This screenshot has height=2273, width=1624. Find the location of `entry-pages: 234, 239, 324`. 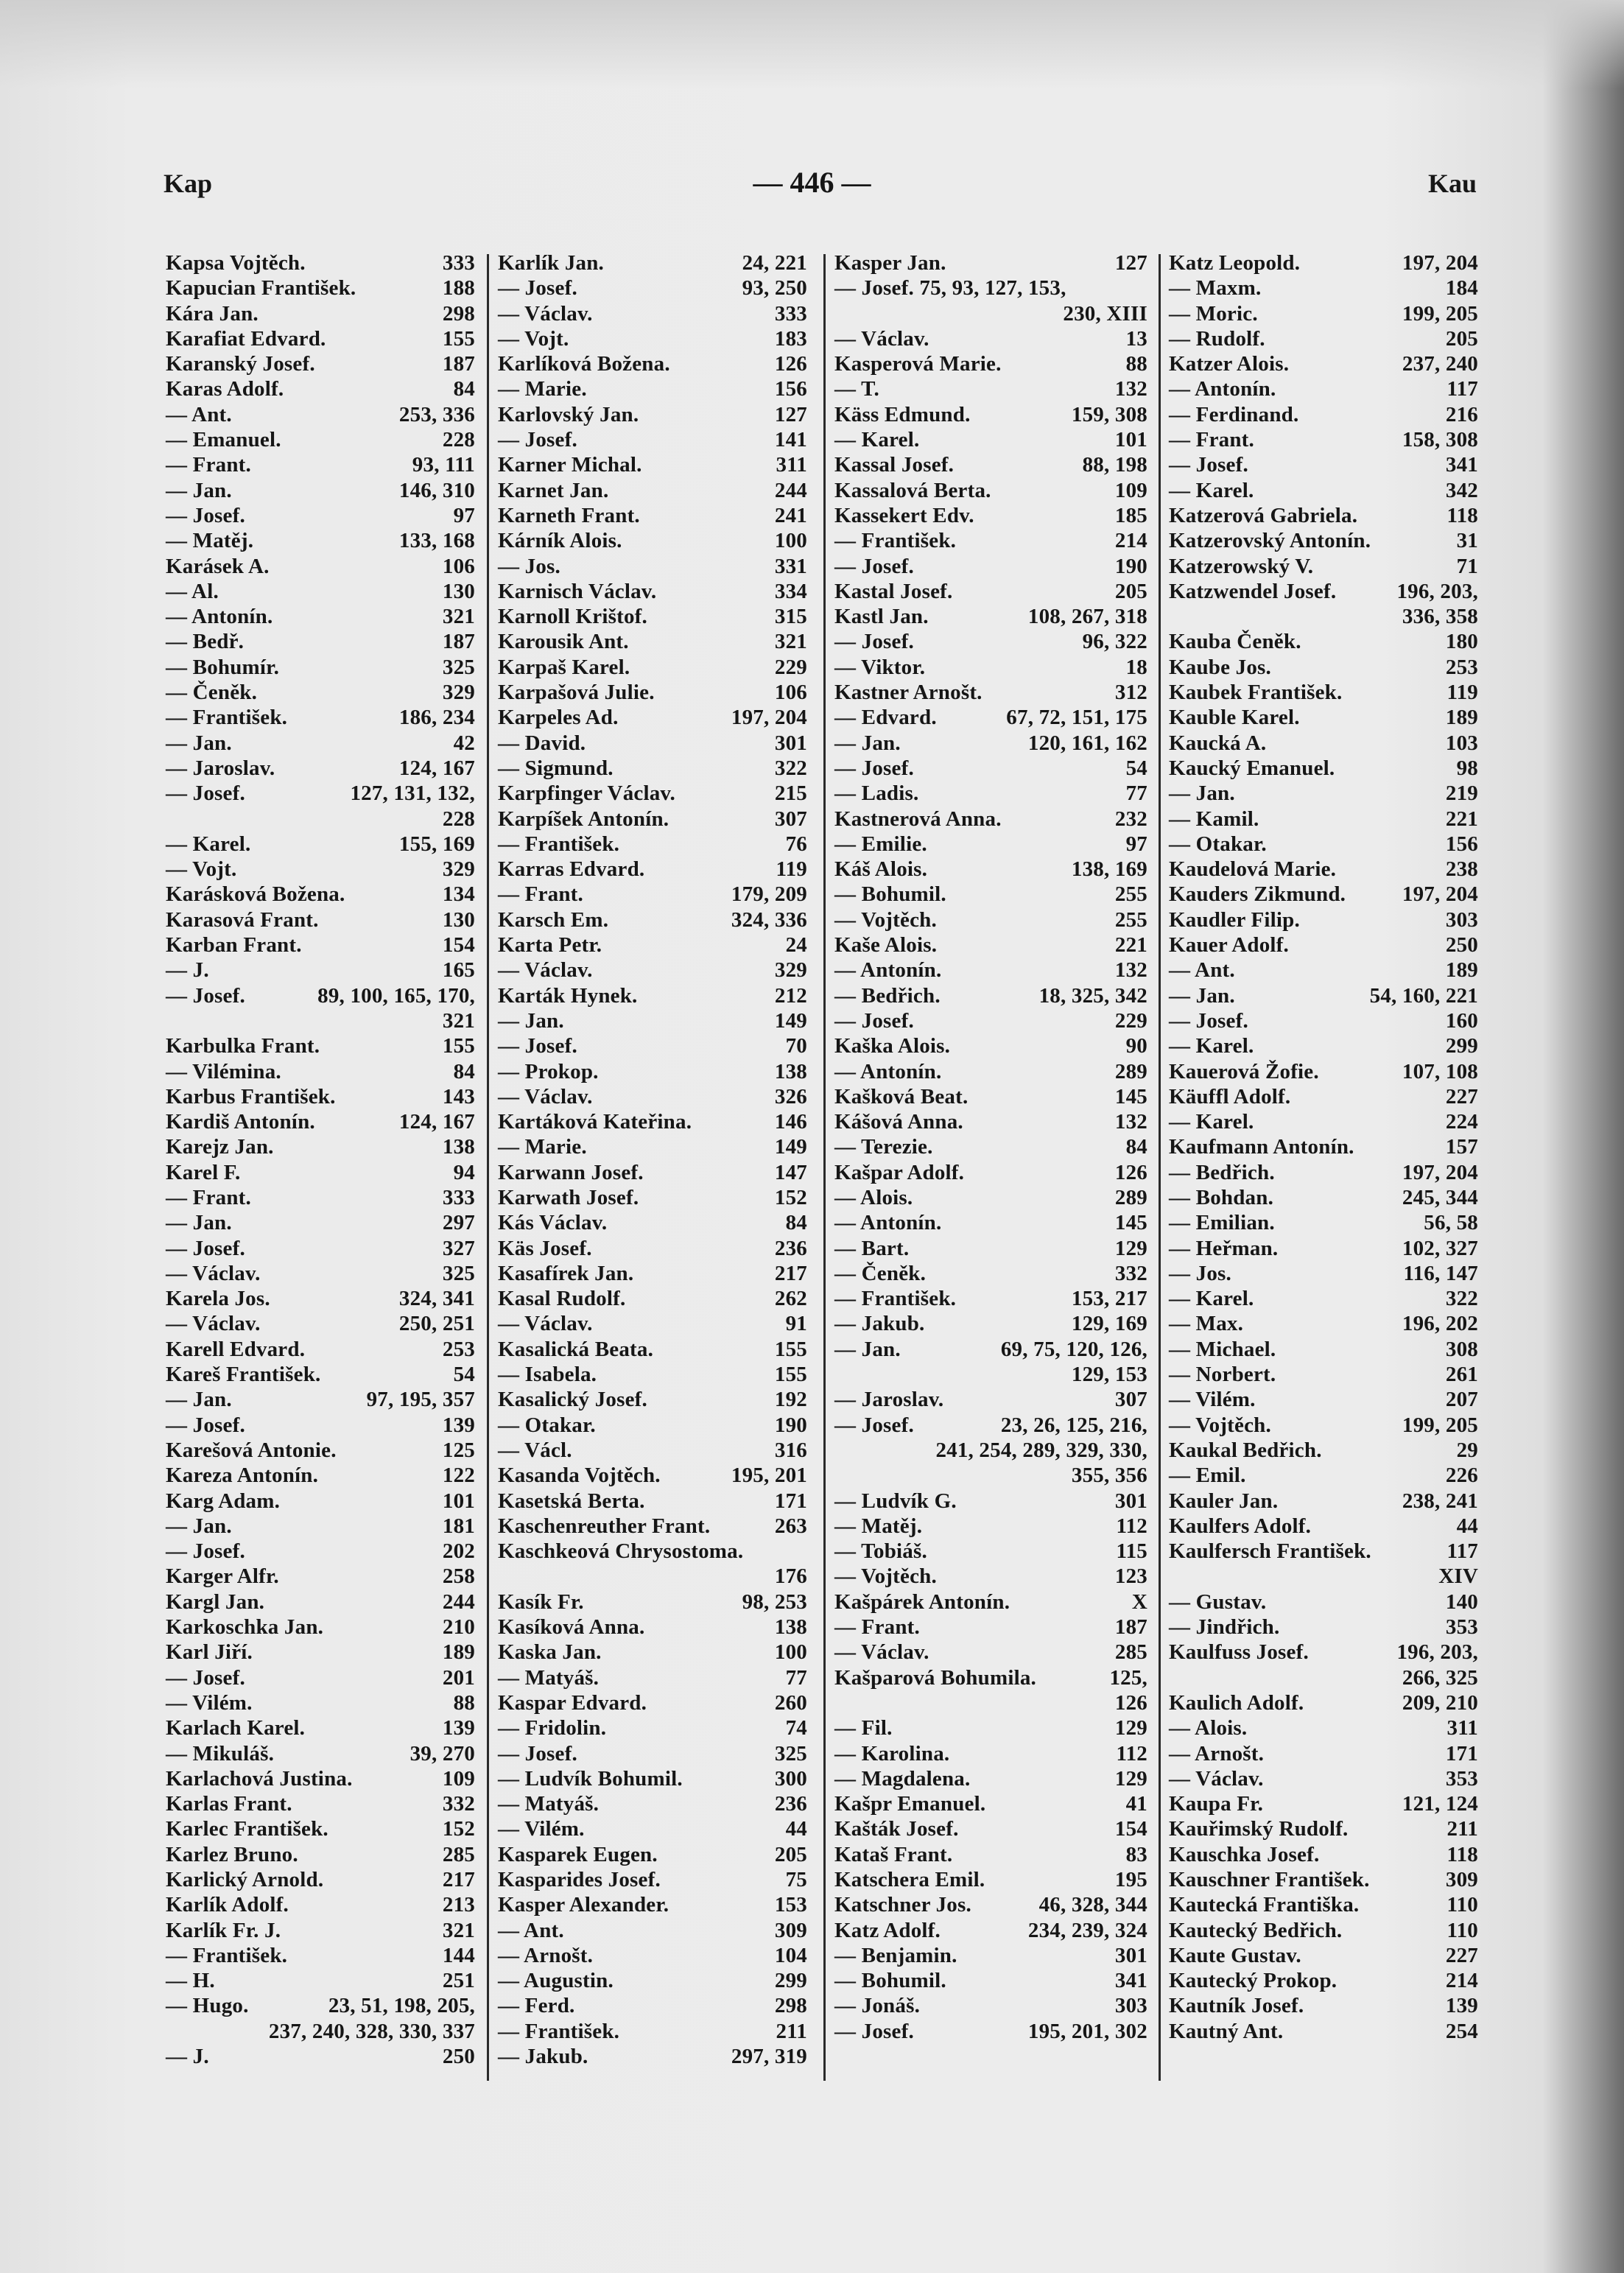

entry-pages: 234, 239, 324 is located at coordinates (1087, 1930).